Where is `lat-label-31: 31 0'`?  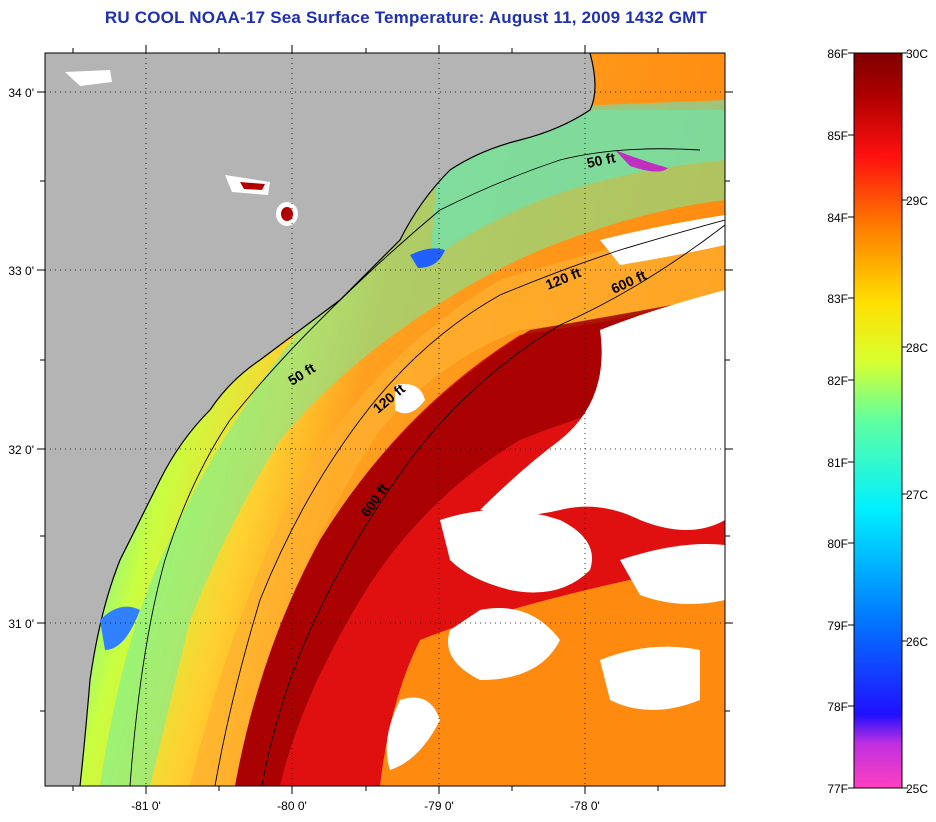
lat-label-31: 31 0' is located at coordinates (21, 624).